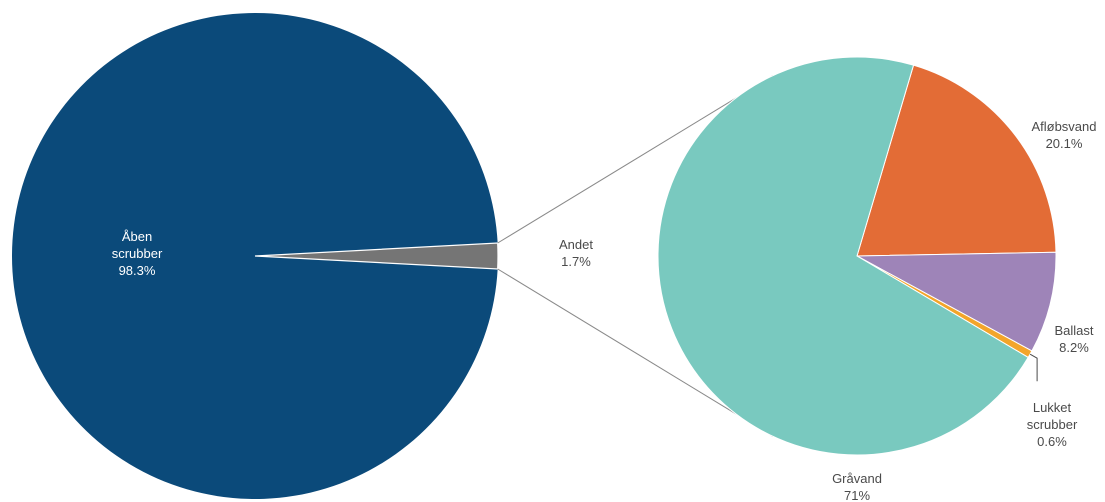 This screenshot has height=502, width=1105. What do you see at coordinates (956, 301) in the screenshot?
I see `slice-ballast` at bounding box center [956, 301].